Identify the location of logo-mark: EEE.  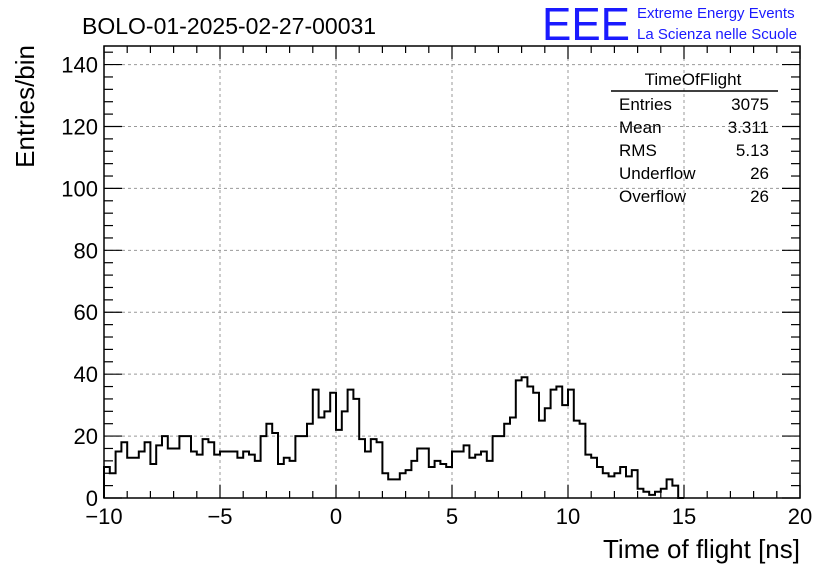
(586, 25).